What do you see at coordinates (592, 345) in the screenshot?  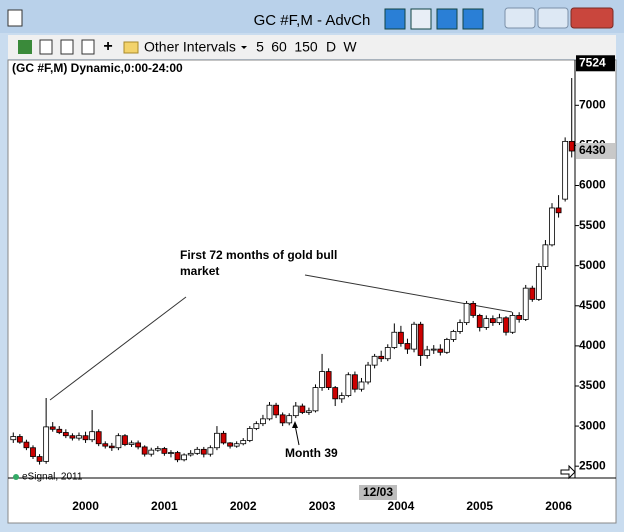 I see `y-tick-label: 4000` at bounding box center [592, 345].